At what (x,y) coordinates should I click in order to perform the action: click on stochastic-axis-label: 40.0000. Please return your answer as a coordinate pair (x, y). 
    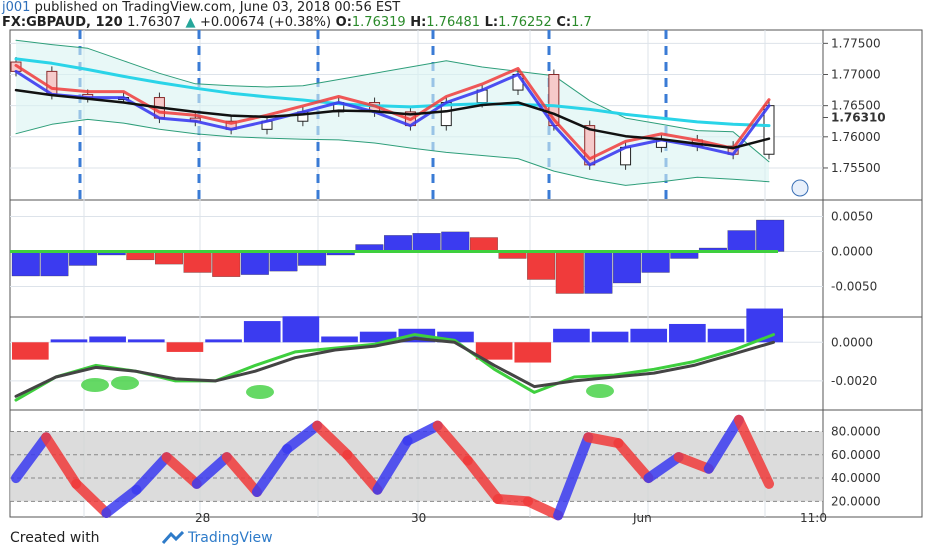
    Looking at the image, I should click on (856, 478).